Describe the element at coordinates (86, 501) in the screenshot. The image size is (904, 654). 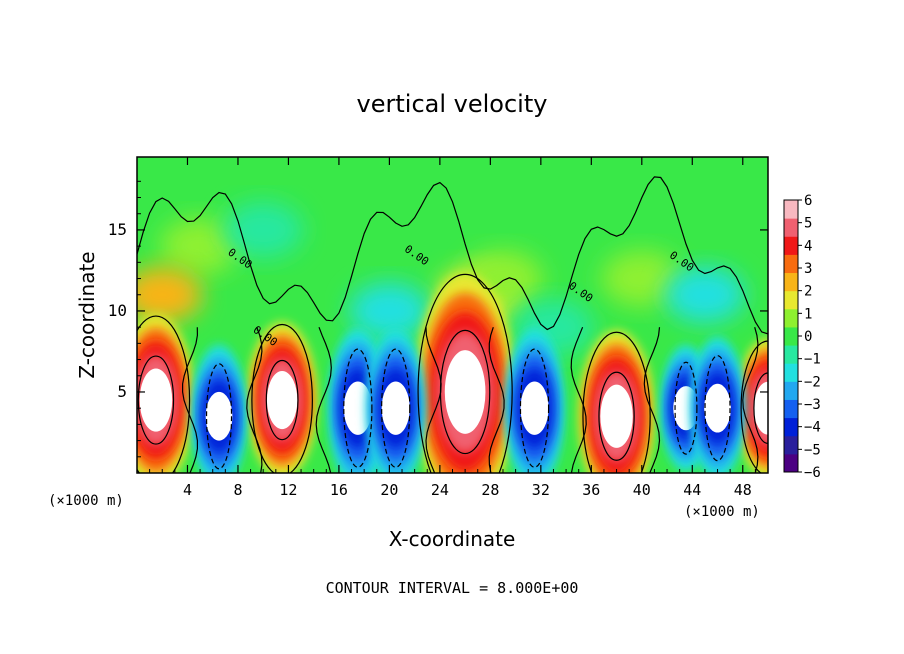
I see `x-unit-left: (×1000 m)` at that location.